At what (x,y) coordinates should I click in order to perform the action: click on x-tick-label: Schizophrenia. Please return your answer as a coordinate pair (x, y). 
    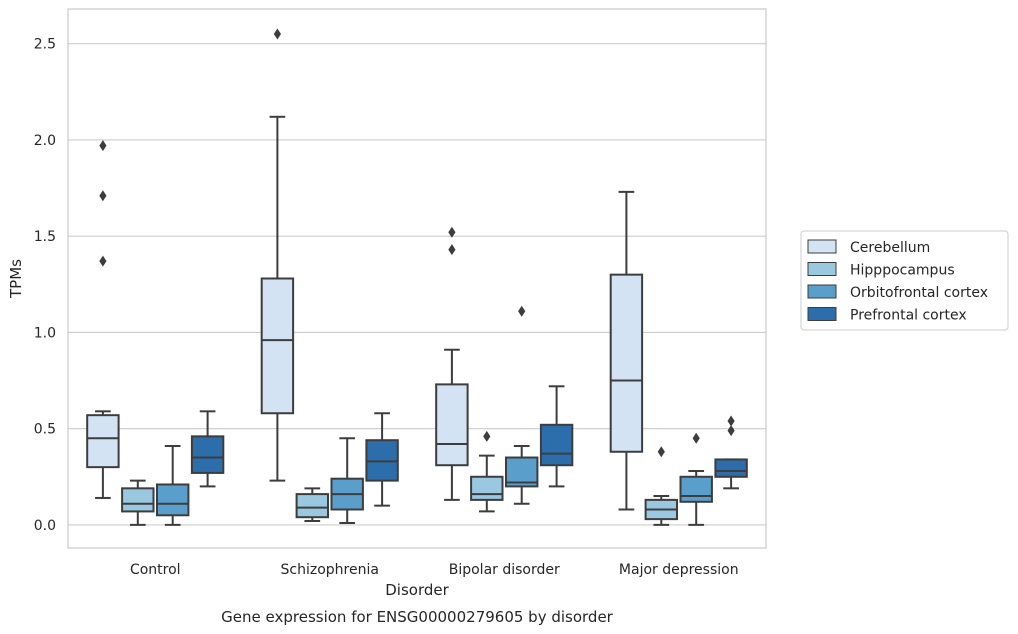
    Looking at the image, I should click on (330, 570).